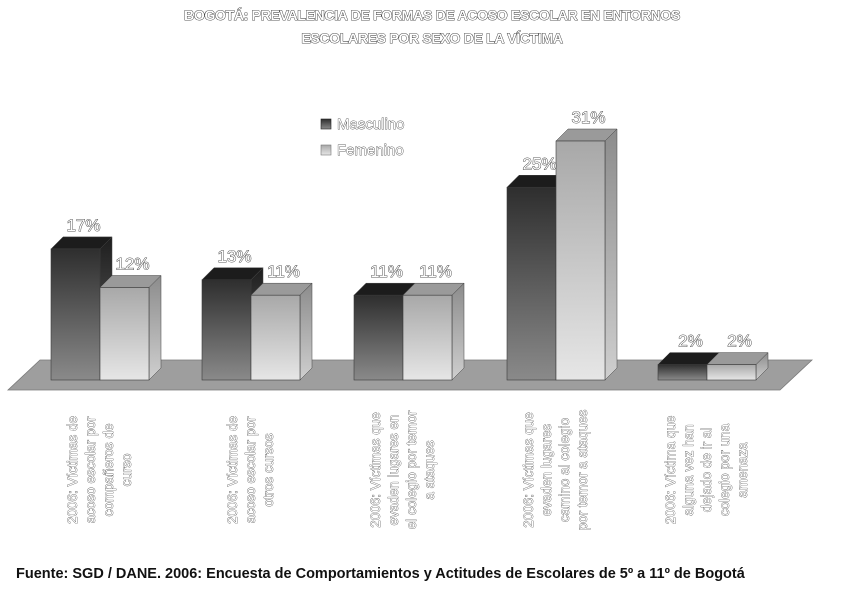 The width and height of the screenshot is (855, 590). Describe the element at coordinates (234, 256) in the screenshot. I see `value-label-masculino-2: 13%` at that location.